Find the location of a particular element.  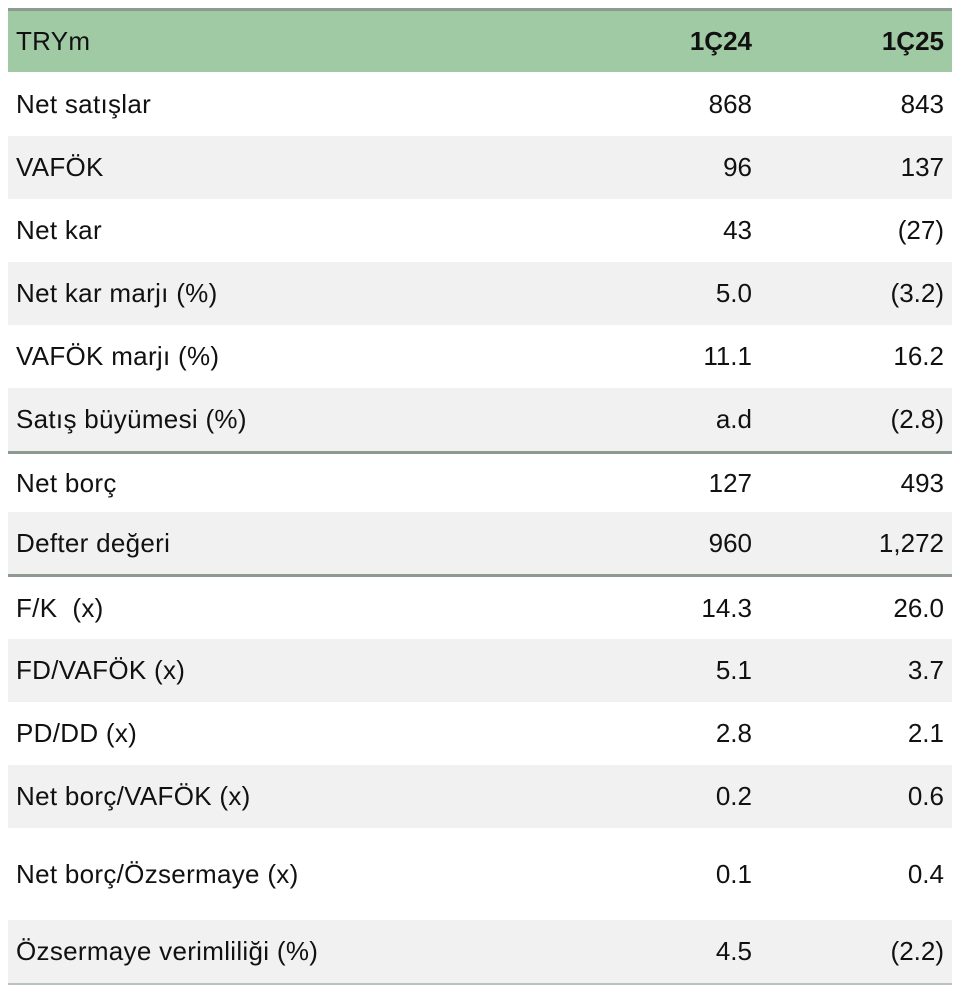

row-value-1q24: 96 is located at coordinates (737, 167).